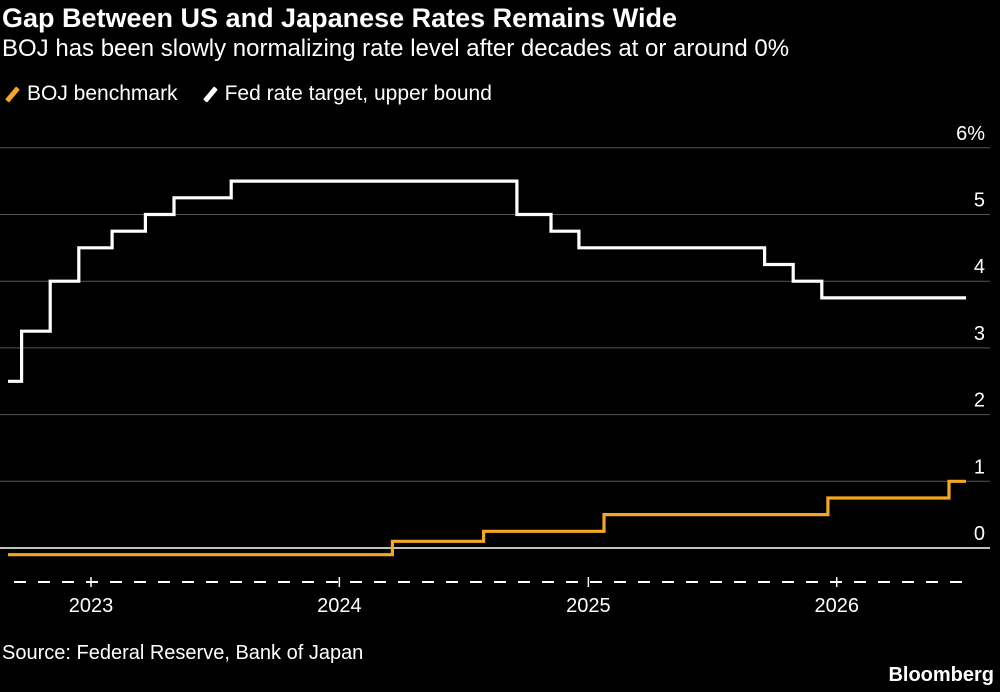  What do you see at coordinates (979, 467) in the screenshot?
I see `y-tick-label: 1` at bounding box center [979, 467].